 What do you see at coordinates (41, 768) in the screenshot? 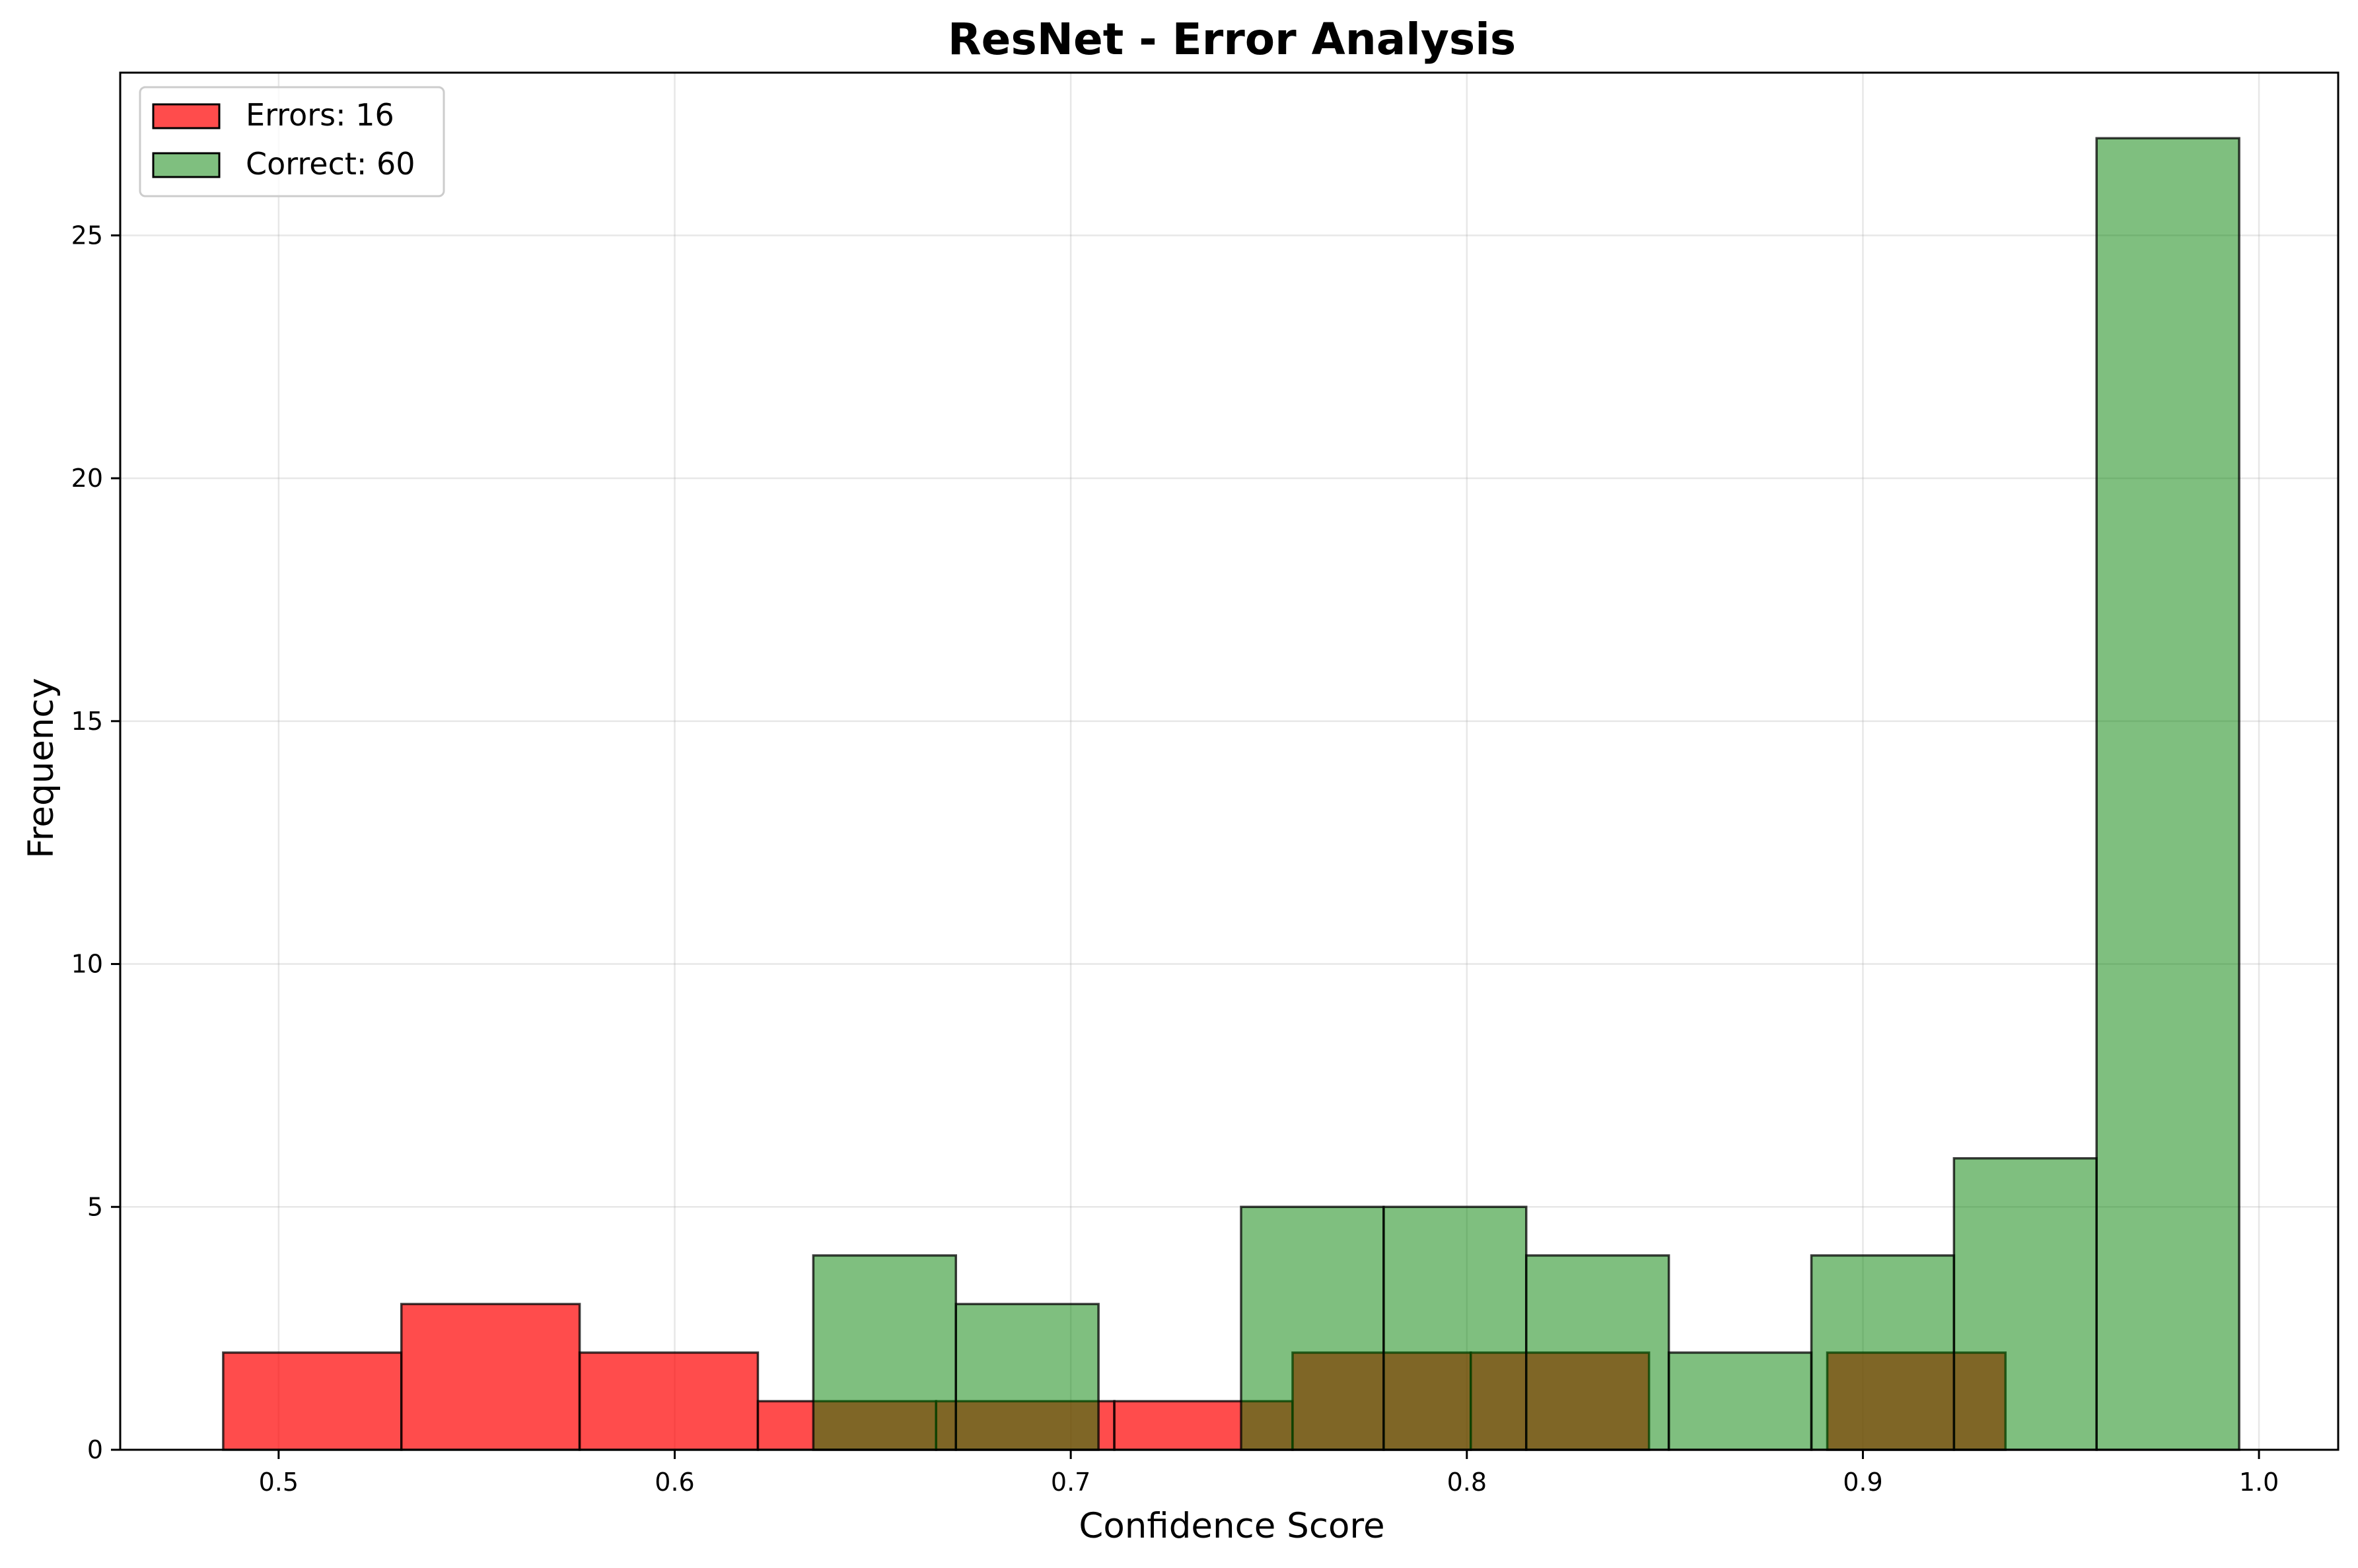
I see `y-axis-label: Frequency` at bounding box center [41, 768].